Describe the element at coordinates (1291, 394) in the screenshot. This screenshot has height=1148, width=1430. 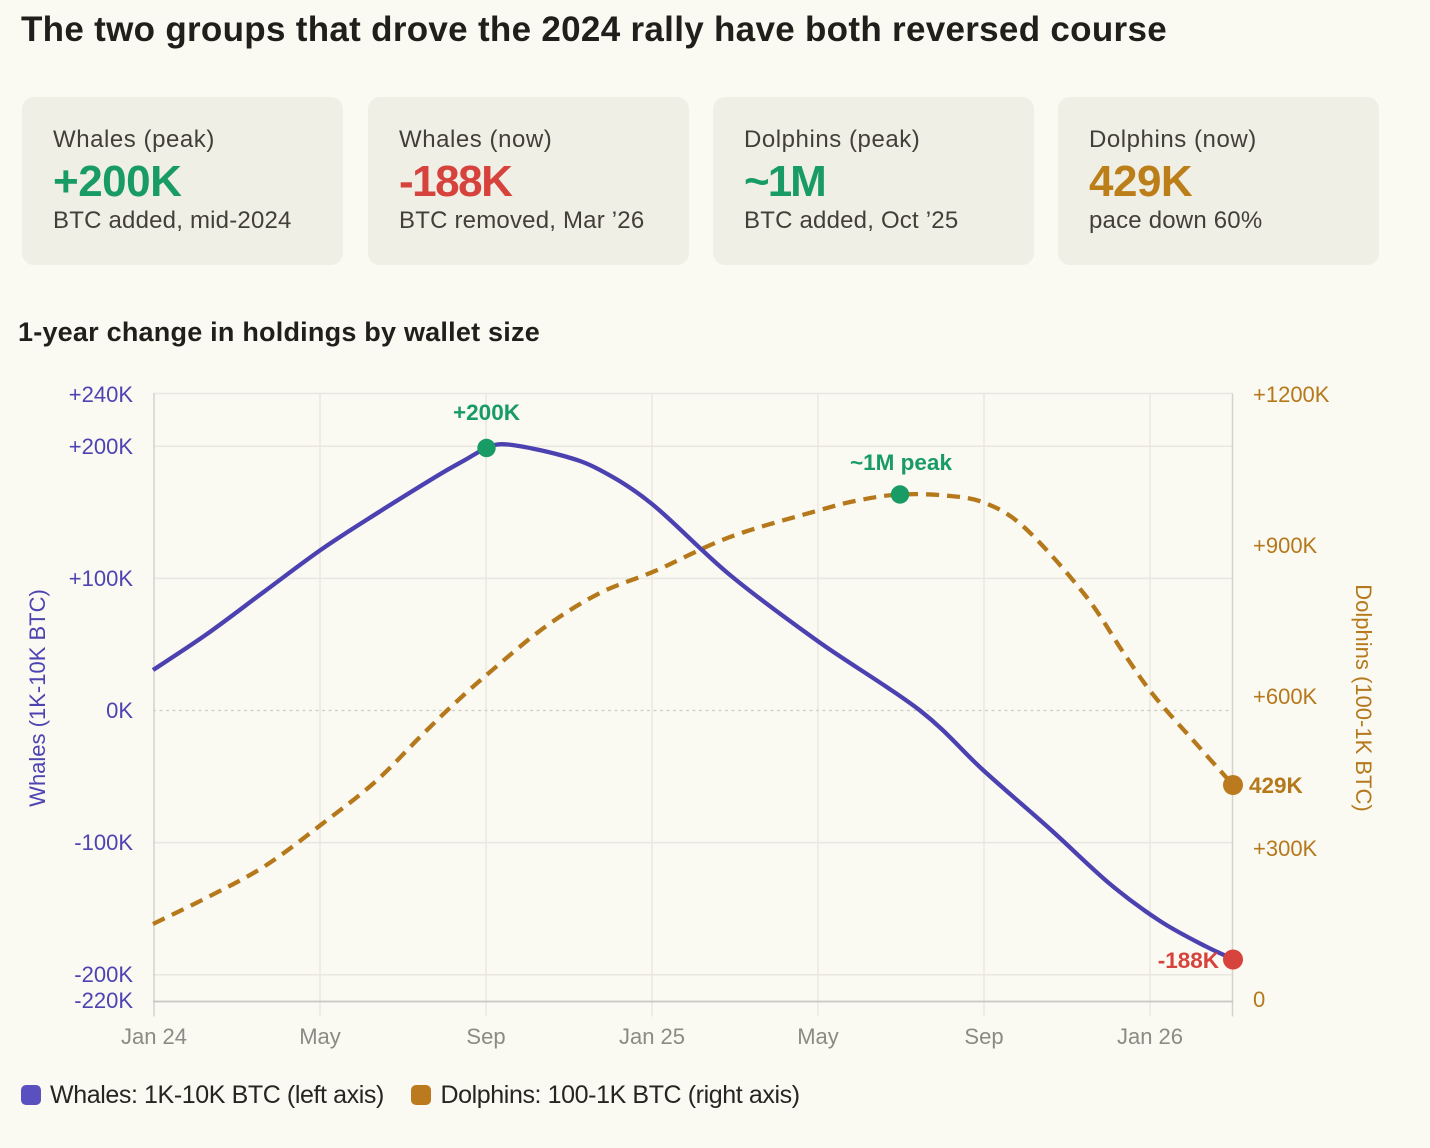
I see `svg-text: +1200K` at that location.